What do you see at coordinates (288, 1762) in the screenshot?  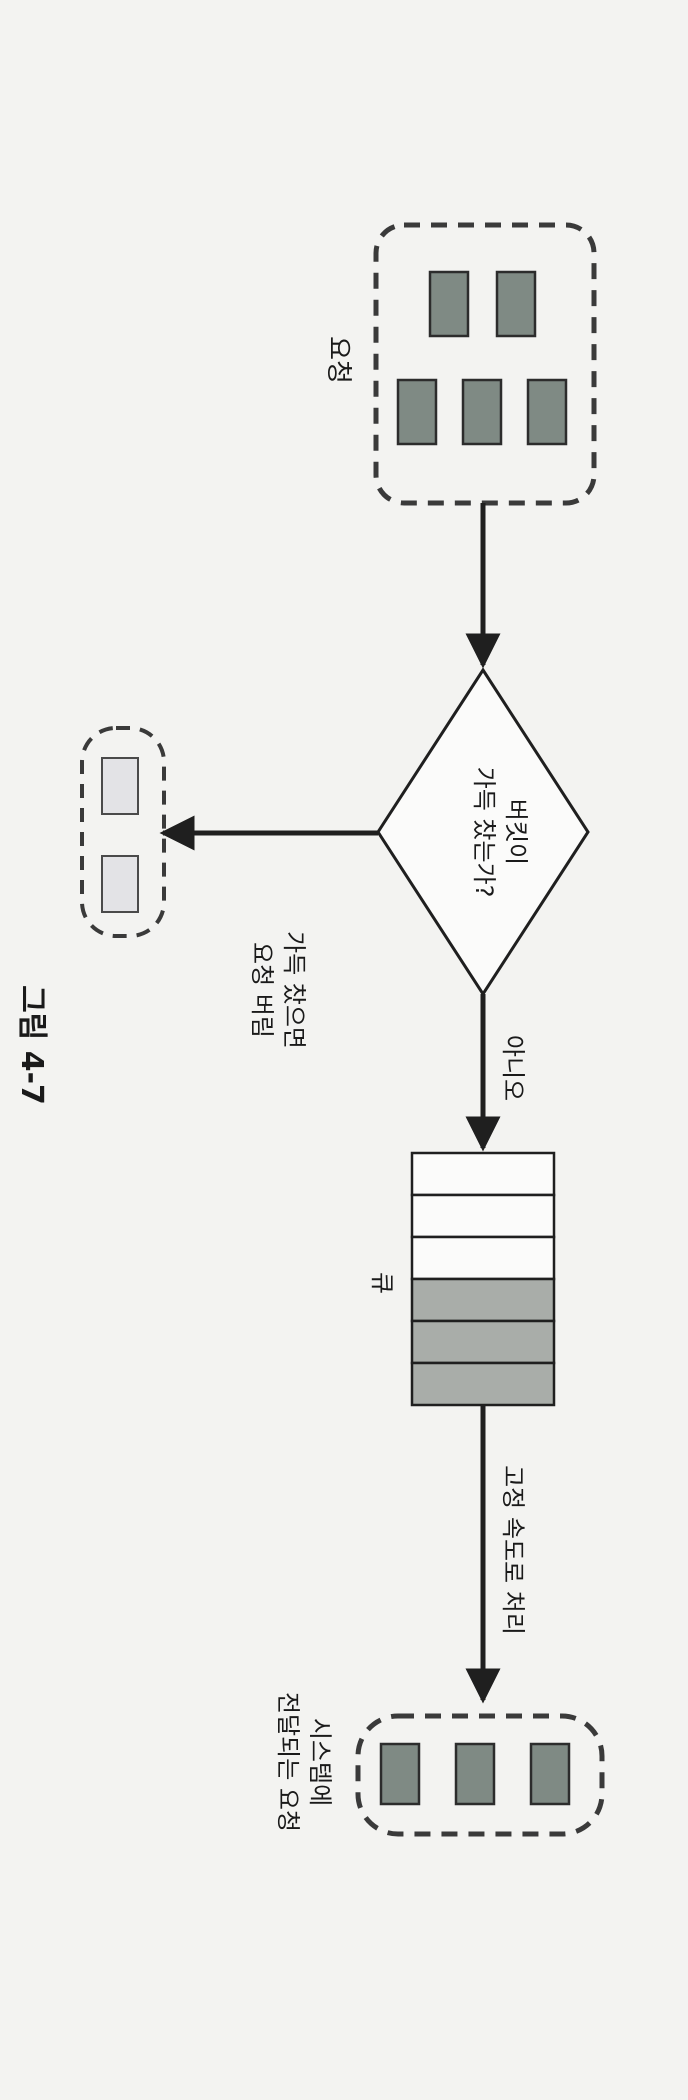 I see `delivered-label-line2: 전달되는 요청` at bounding box center [288, 1762].